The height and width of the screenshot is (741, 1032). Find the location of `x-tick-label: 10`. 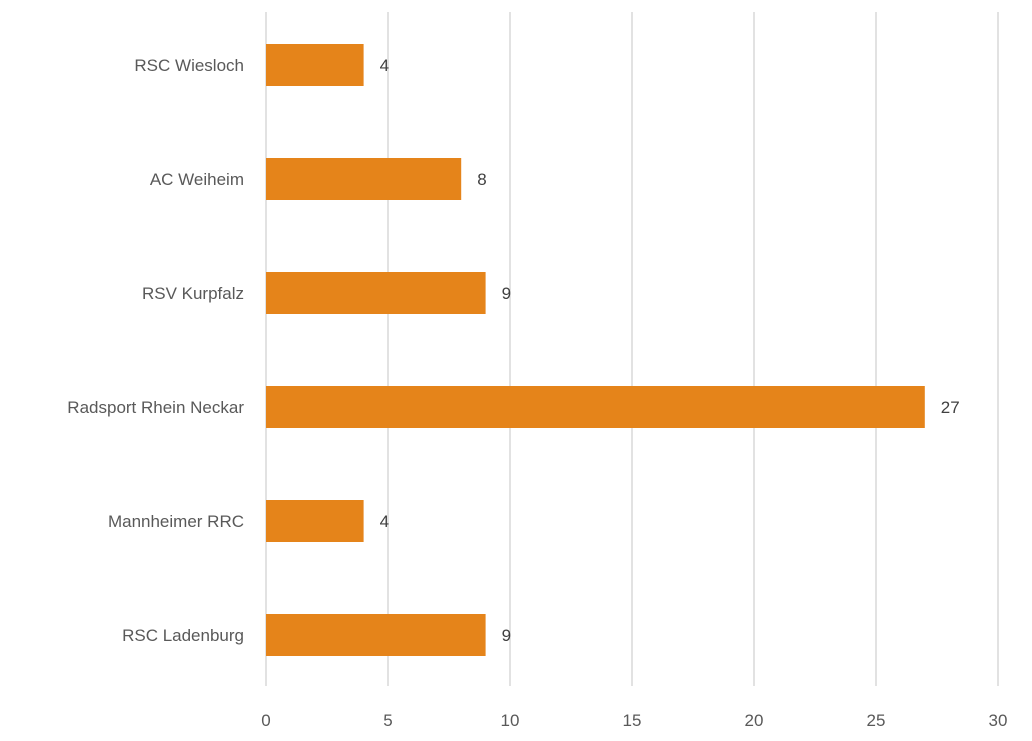

x-tick-label: 10 is located at coordinates (510, 720).